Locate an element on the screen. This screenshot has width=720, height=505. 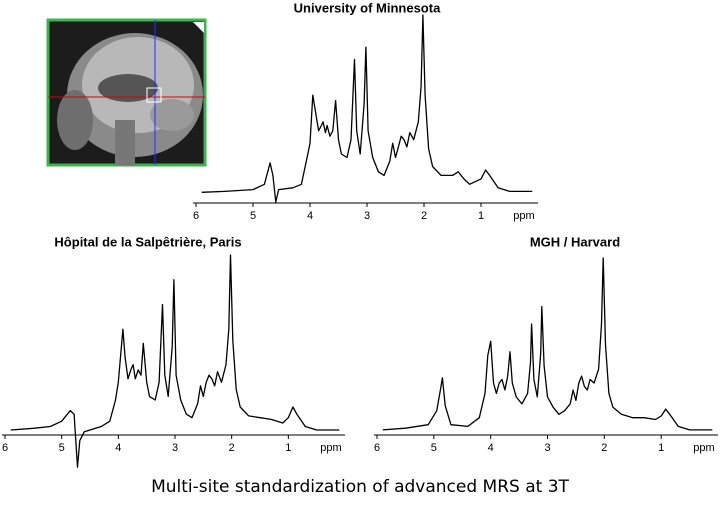
mri-inset is located at coordinates (126, 92).